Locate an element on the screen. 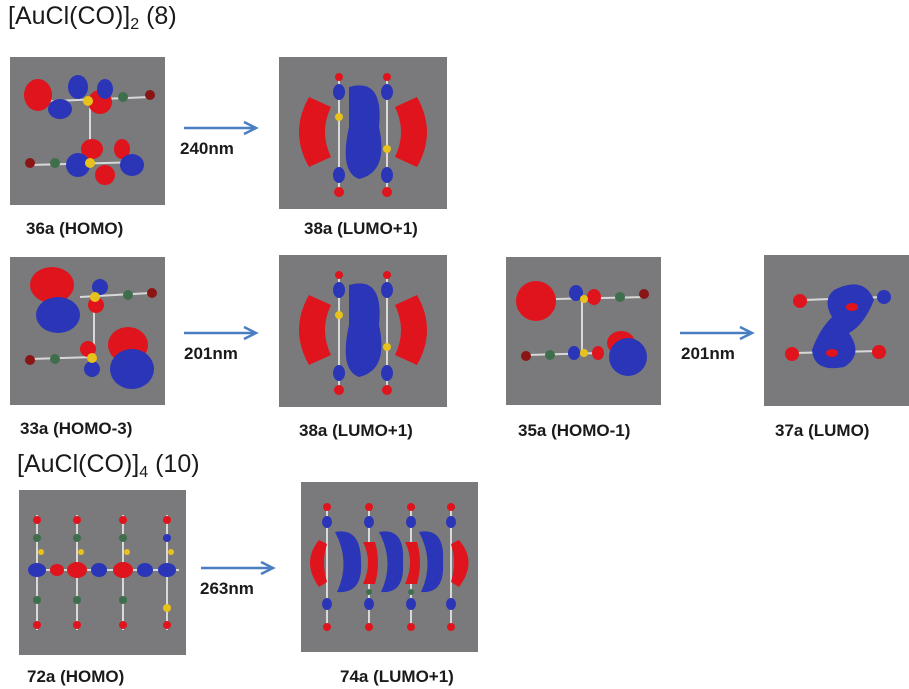 This screenshot has width=909, height=689. orbital-label-72a: 72a (HOMO) is located at coordinates (76, 676).